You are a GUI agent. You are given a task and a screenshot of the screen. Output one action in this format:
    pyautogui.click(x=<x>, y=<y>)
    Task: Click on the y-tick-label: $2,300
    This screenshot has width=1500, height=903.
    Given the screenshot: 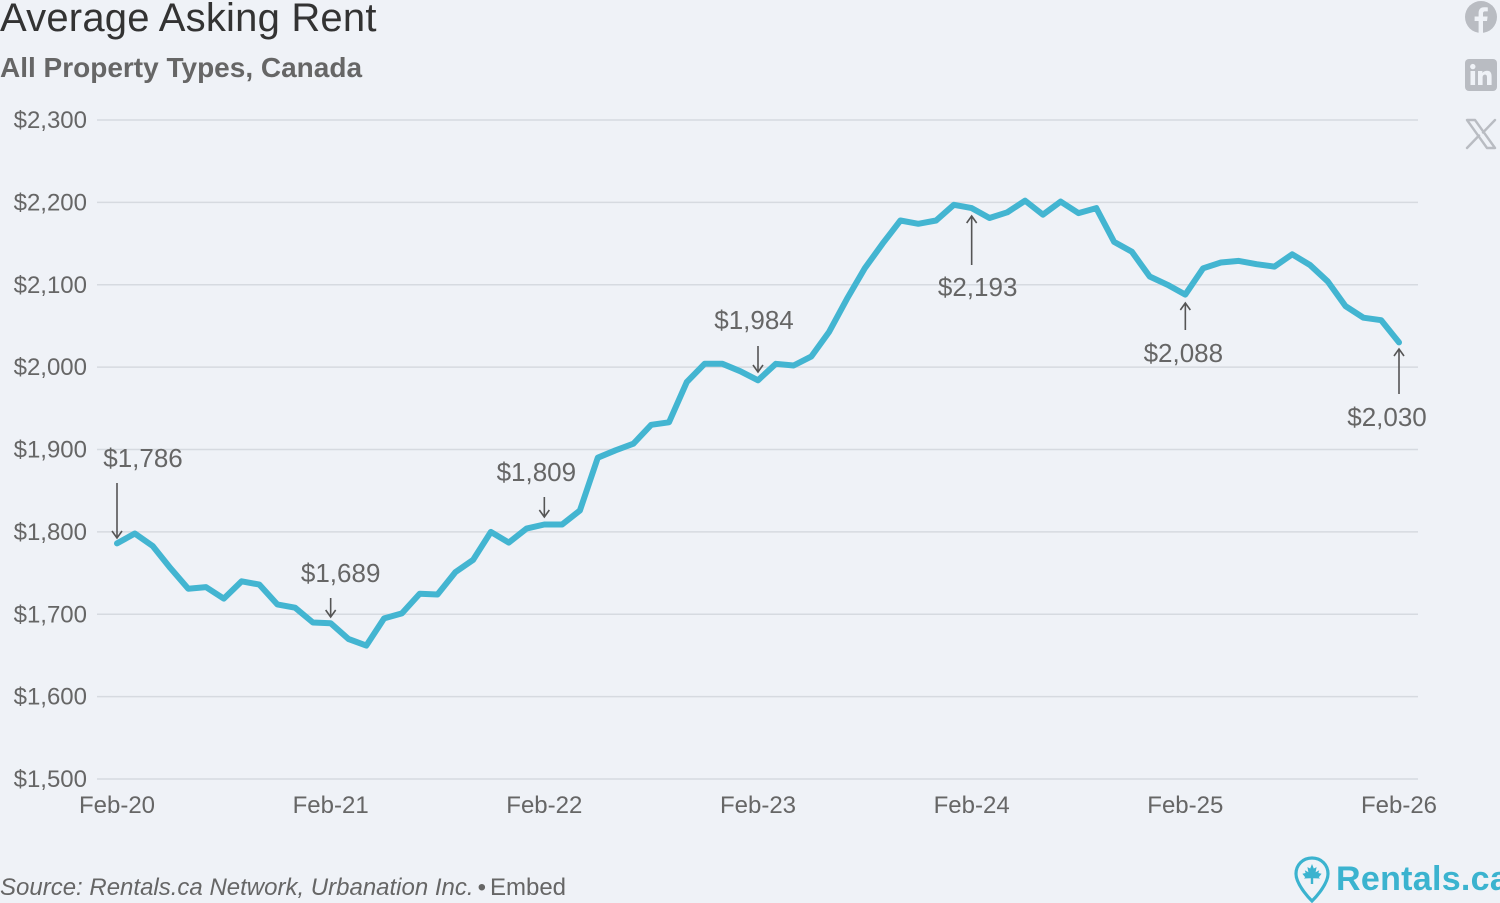 What is the action you would take?
    pyautogui.click(x=50, y=120)
    